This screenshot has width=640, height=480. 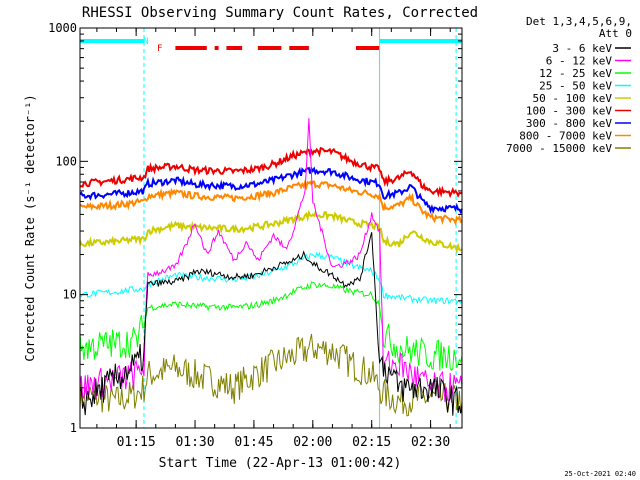 I want to click on legend-header-line-2: Att 0, so click(x=615, y=33).